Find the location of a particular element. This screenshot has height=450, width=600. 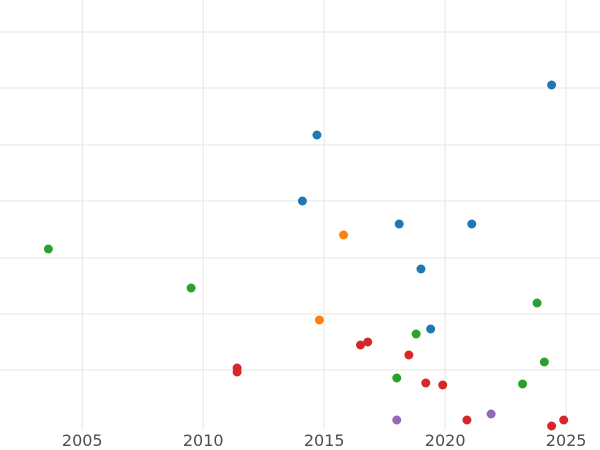

x-tick-label: 2015 is located at coordinates (324, 440).